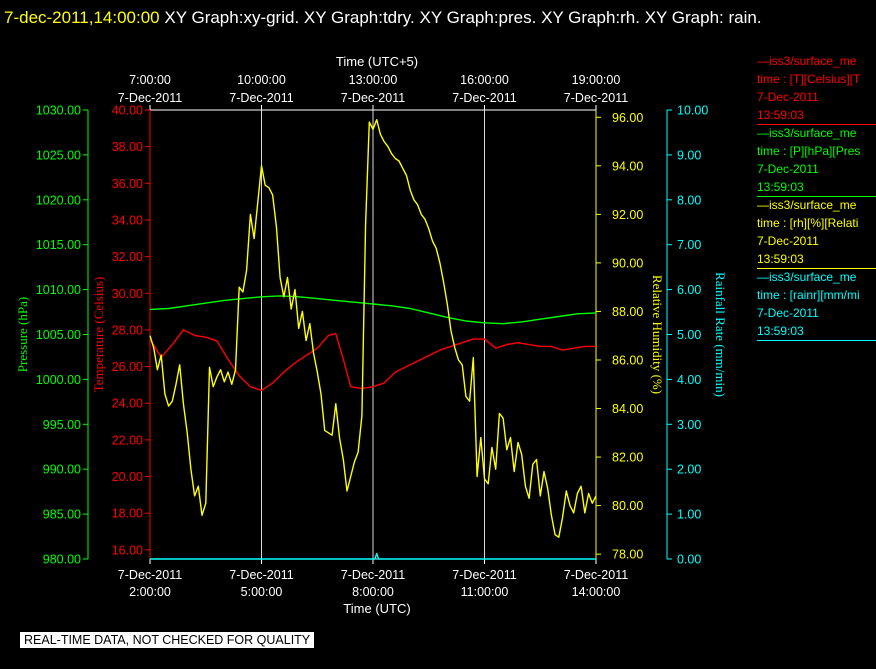  I want to click on rainfall-tick-label: 8.00, so click(689, 200).